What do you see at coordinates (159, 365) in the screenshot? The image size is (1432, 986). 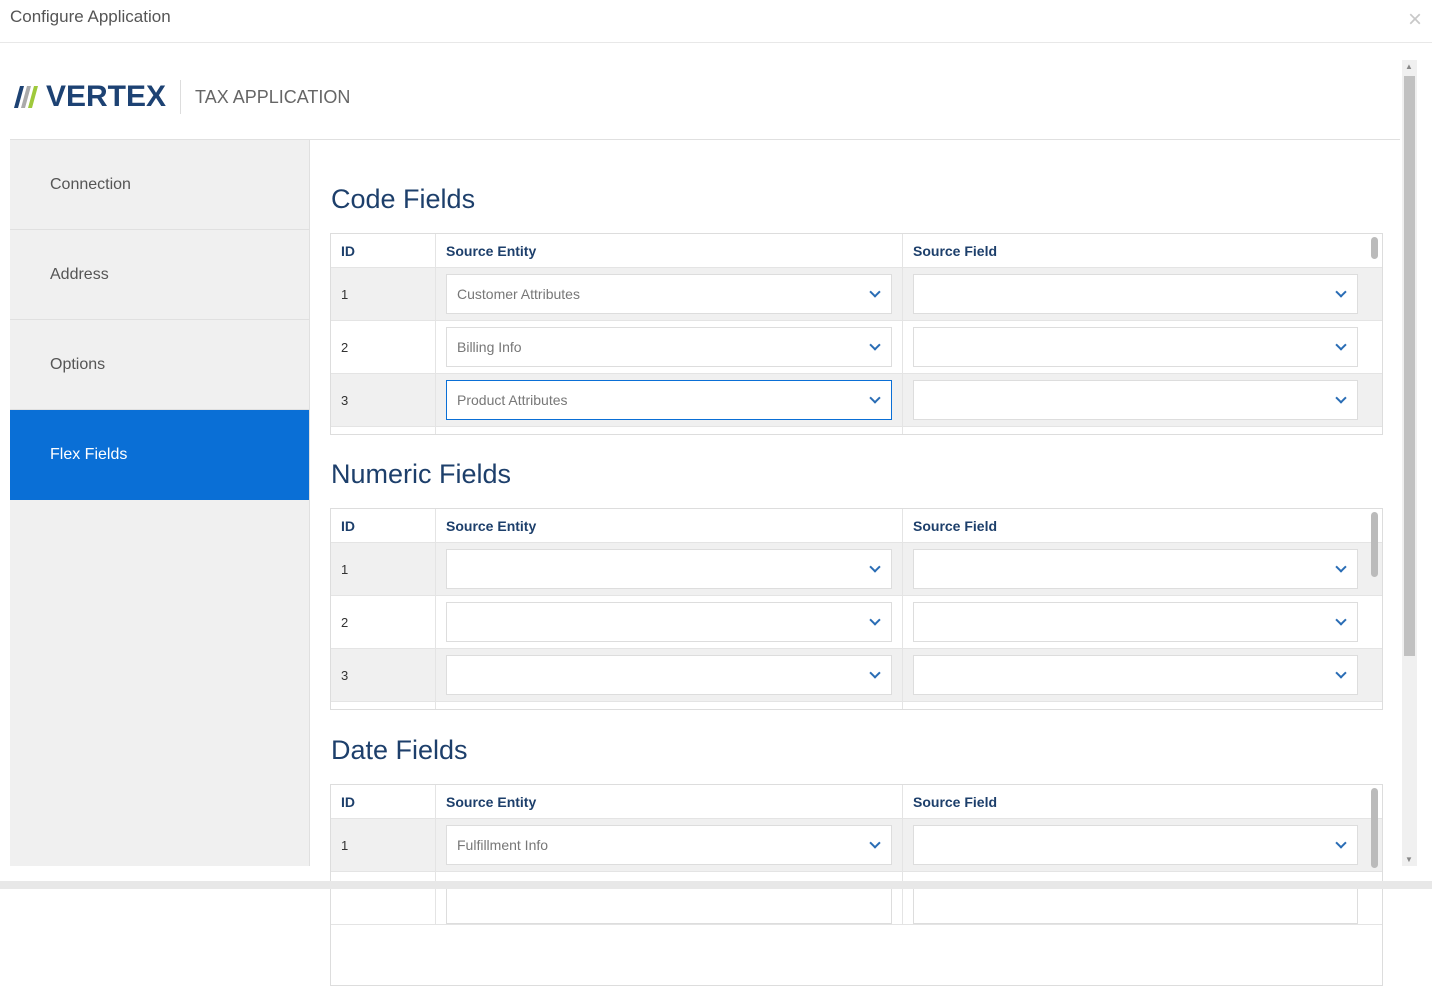 I see `sidebar-item-options: Options` at bounding box center [159, 365].